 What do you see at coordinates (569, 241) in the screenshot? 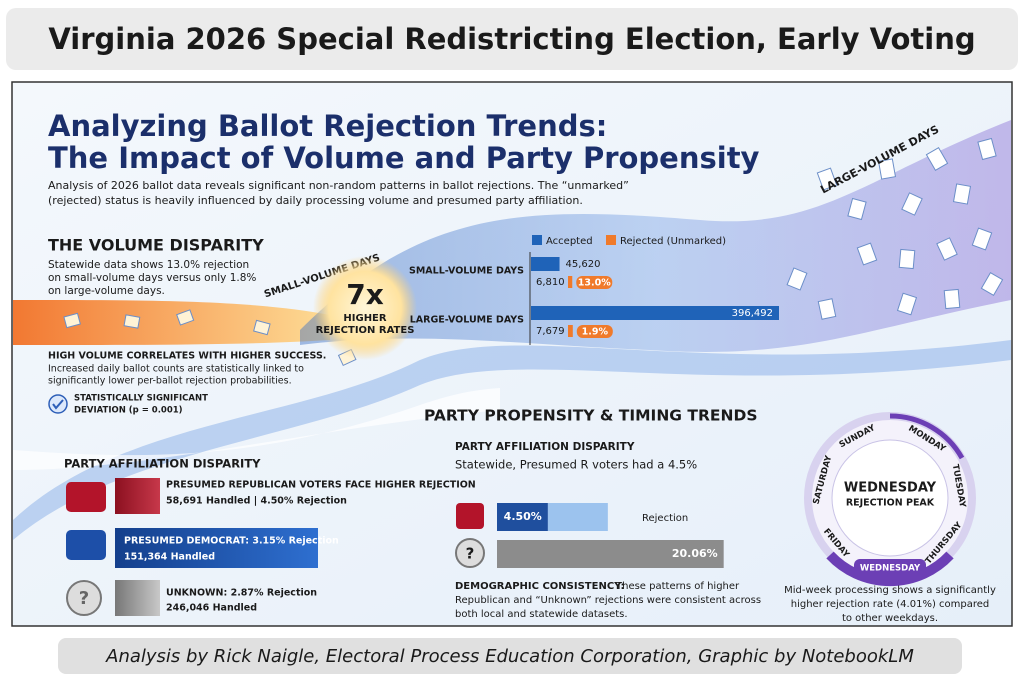
I see `legend-label: Accepted` at bounding box center [569, 241].